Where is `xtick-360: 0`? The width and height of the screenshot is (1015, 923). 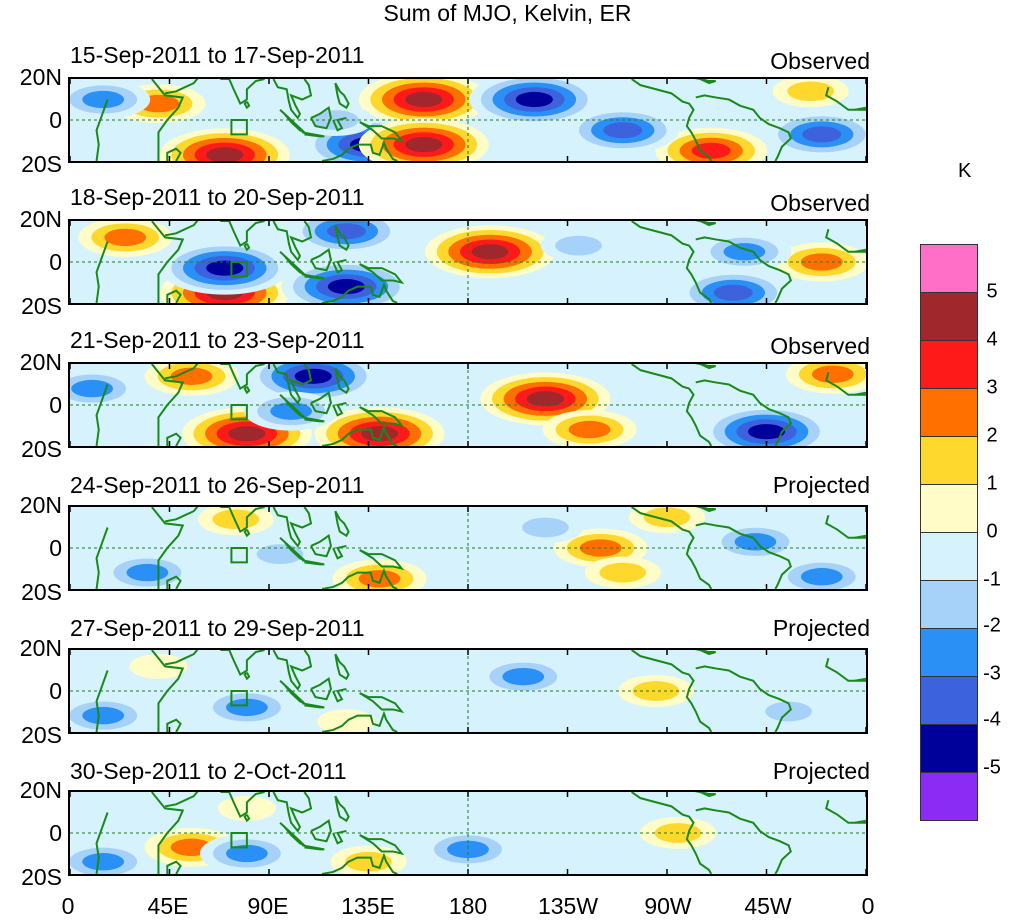
xtick-360: 0 is located at coordinates (868, 906).